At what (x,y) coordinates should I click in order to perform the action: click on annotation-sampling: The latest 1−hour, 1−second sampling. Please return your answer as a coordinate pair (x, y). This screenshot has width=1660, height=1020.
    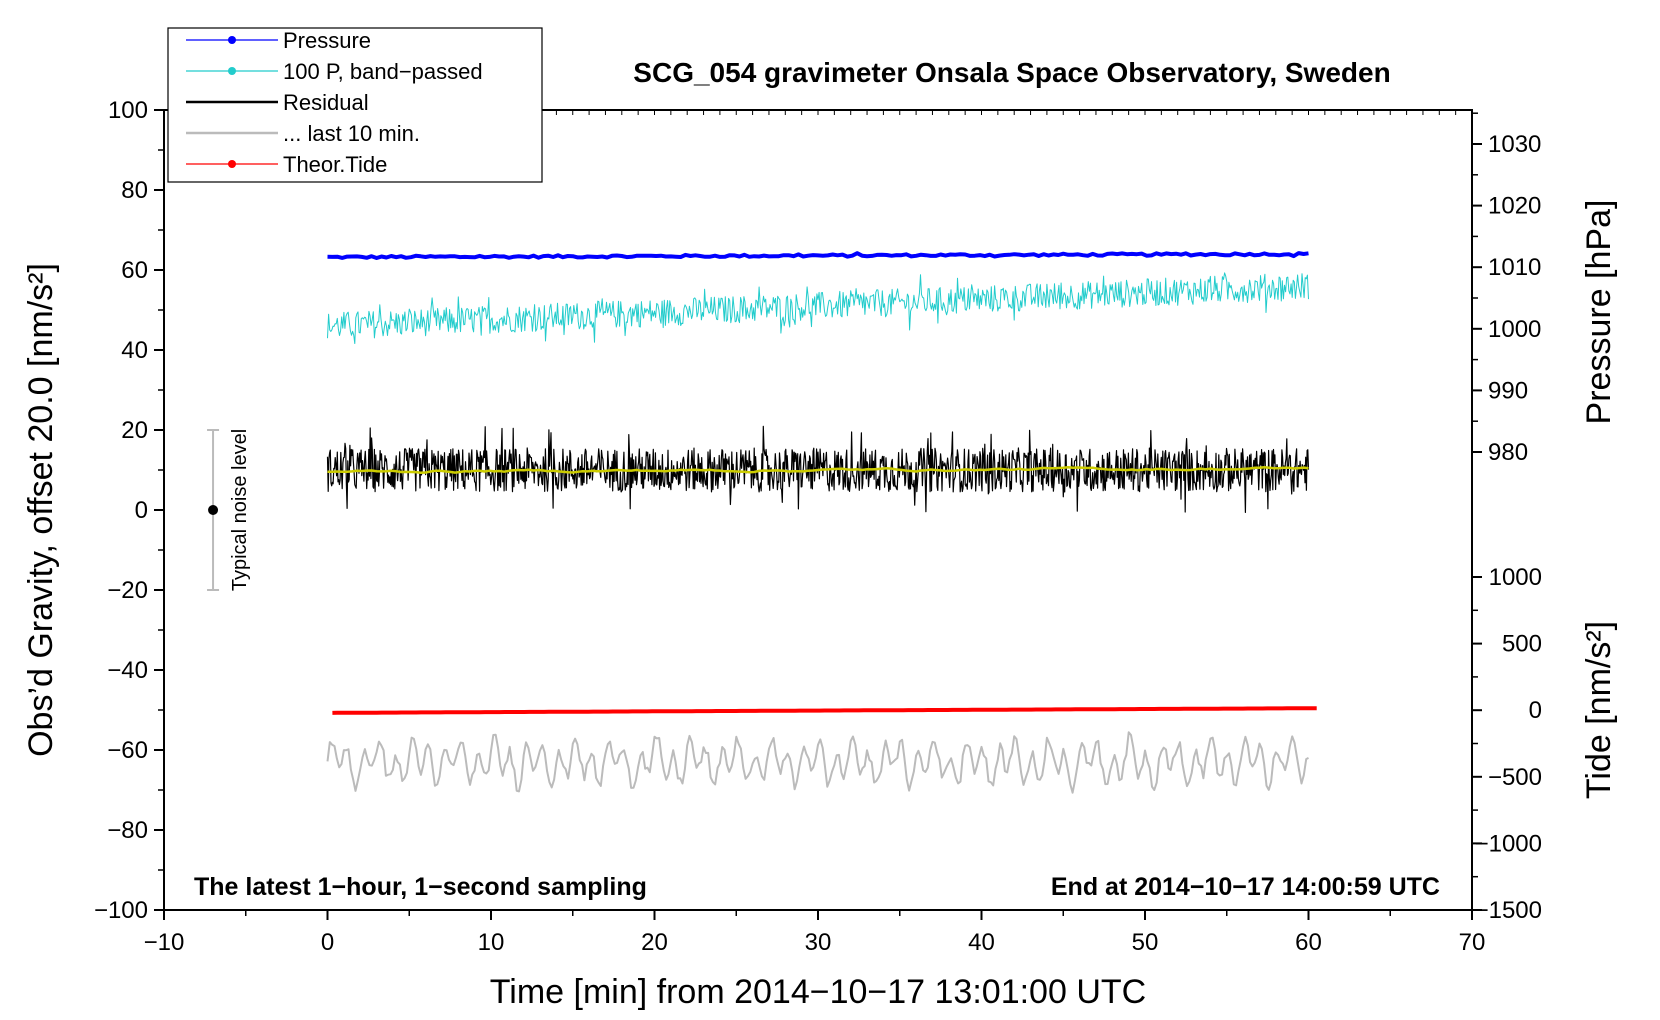
    Looking at the image, I should click on (420, 887).